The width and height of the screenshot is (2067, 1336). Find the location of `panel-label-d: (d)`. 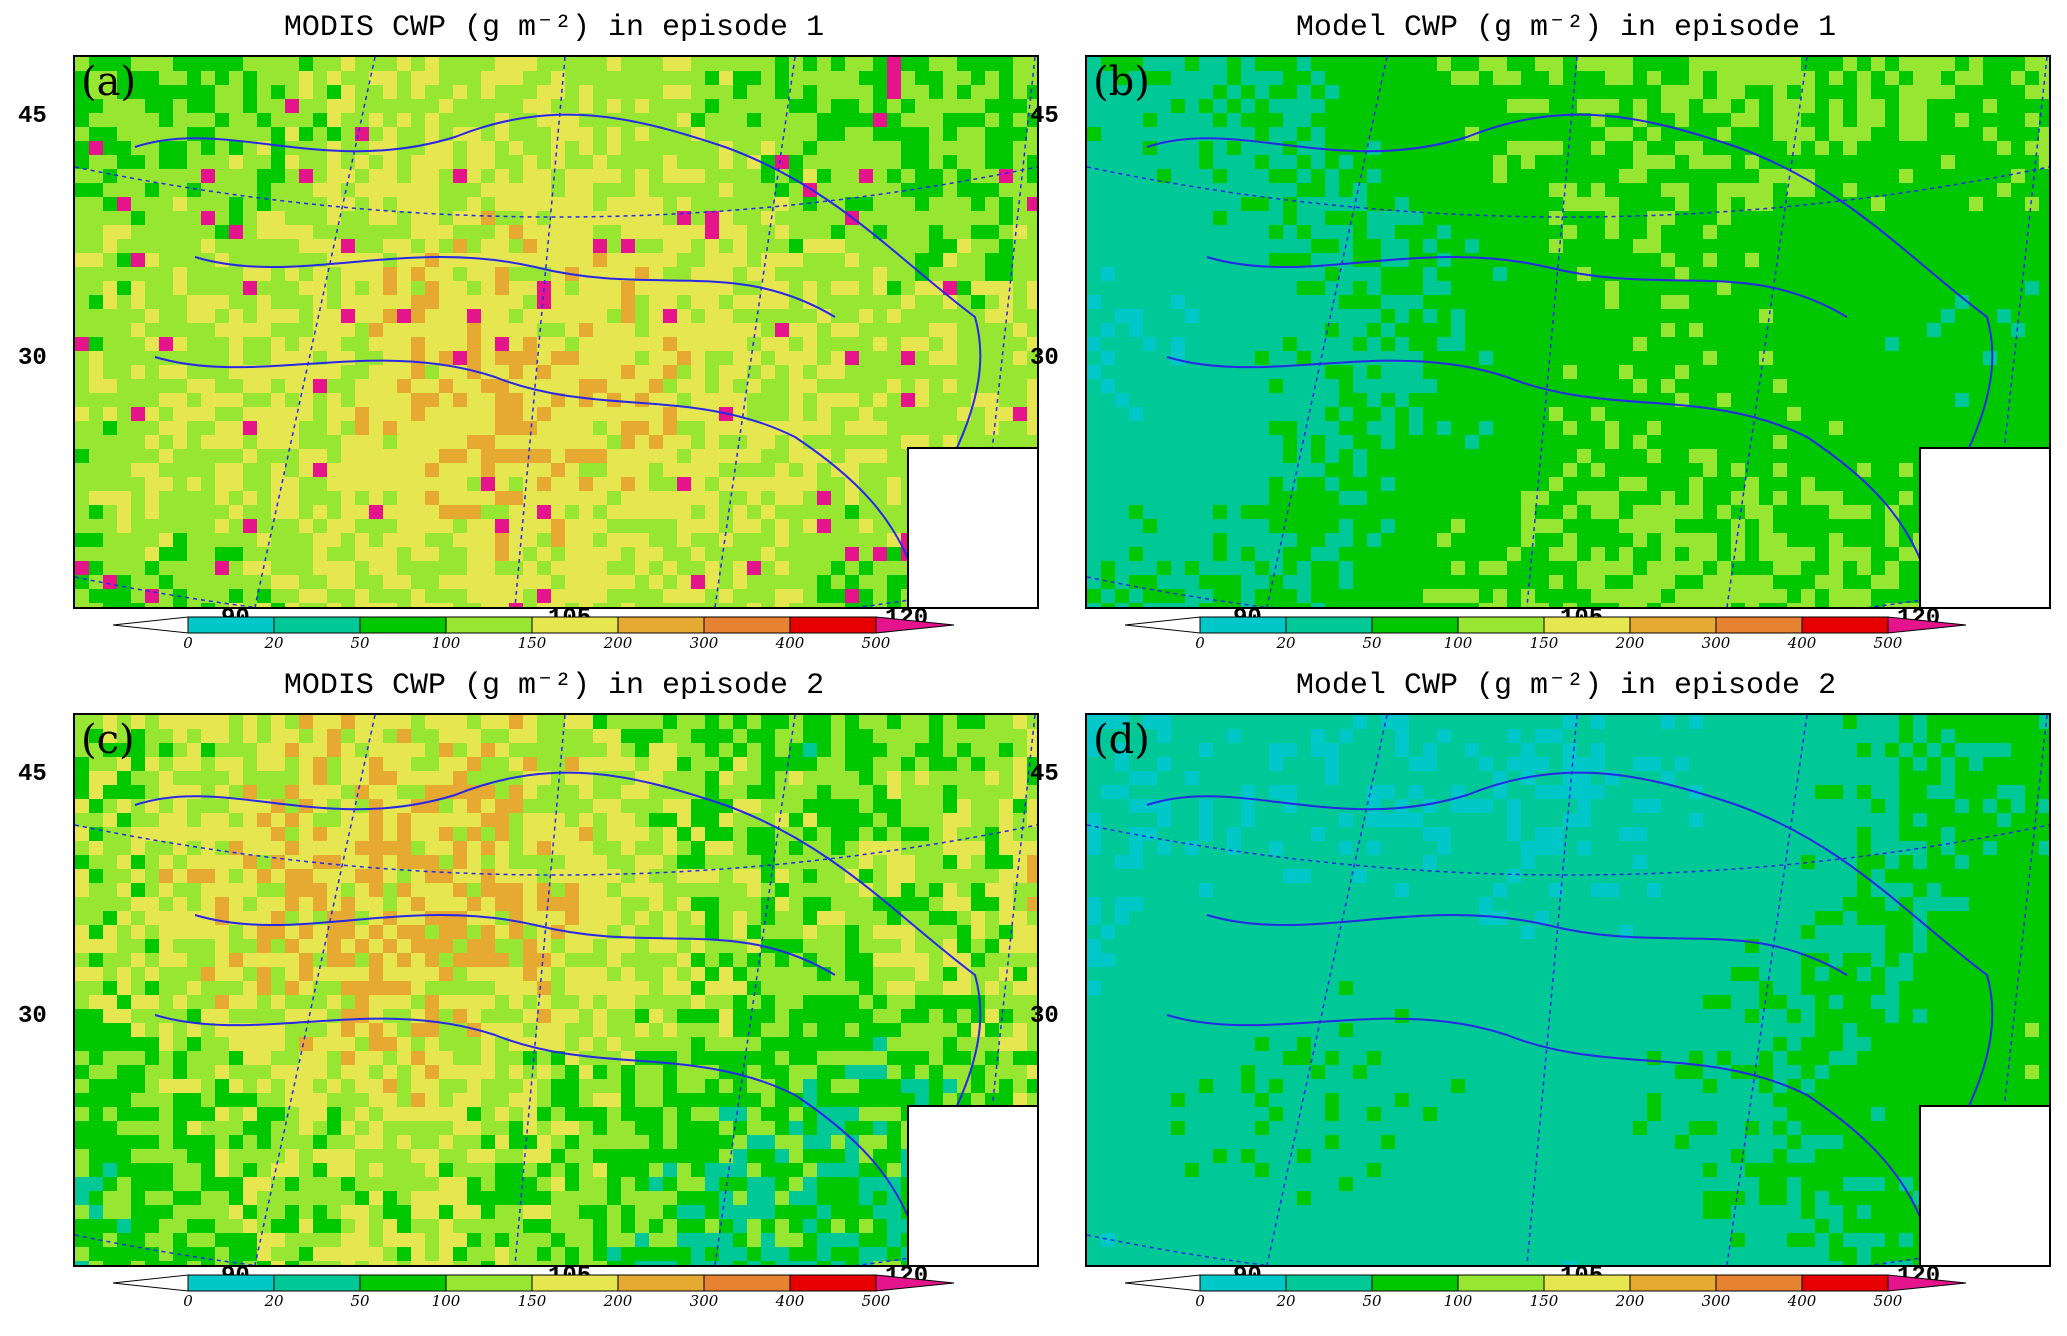

panel-label-d: (d) is located at coordinates (1121, 740).